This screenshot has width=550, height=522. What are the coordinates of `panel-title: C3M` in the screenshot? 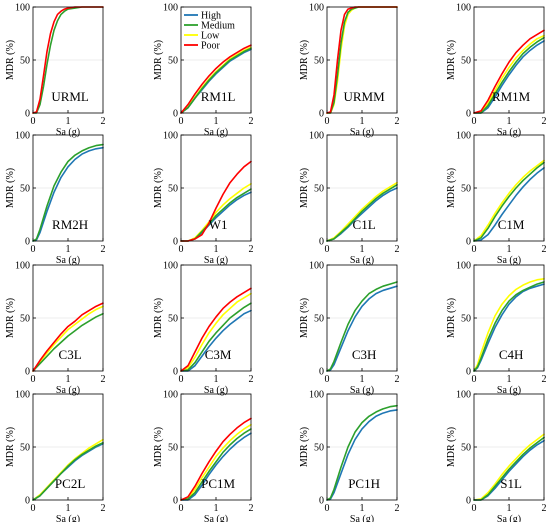 It's located at (218, 354).